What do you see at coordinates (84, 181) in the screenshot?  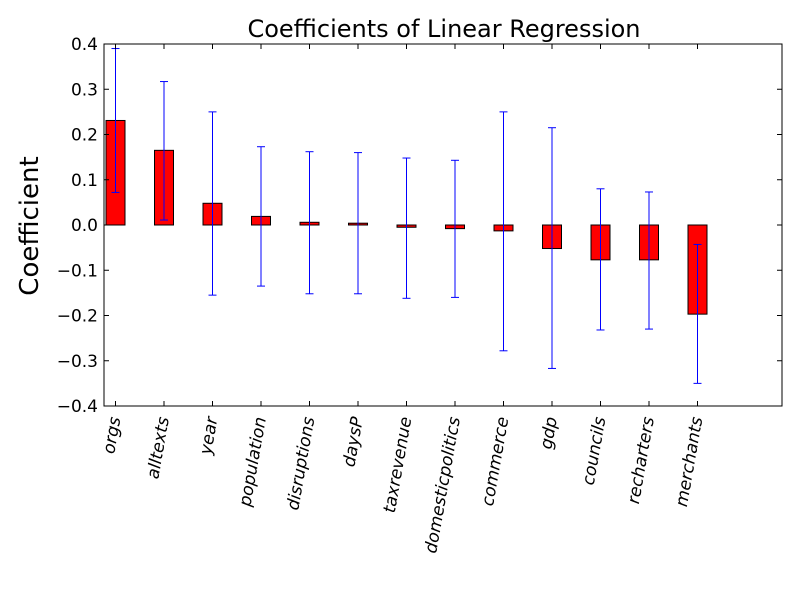 I see `y-tick-label: 0.1` at bounding box center [84, 181].